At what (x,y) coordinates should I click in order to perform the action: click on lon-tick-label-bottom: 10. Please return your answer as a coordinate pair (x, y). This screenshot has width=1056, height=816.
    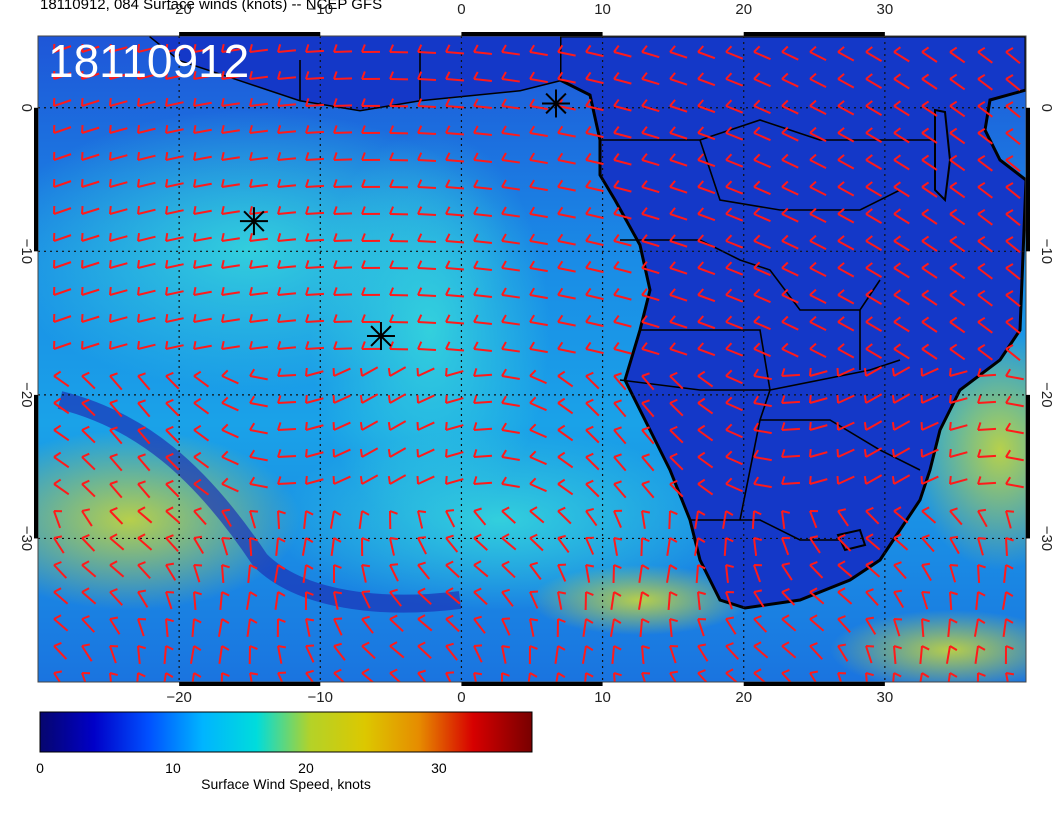
    Looking at the image, I should click on (602, 697).